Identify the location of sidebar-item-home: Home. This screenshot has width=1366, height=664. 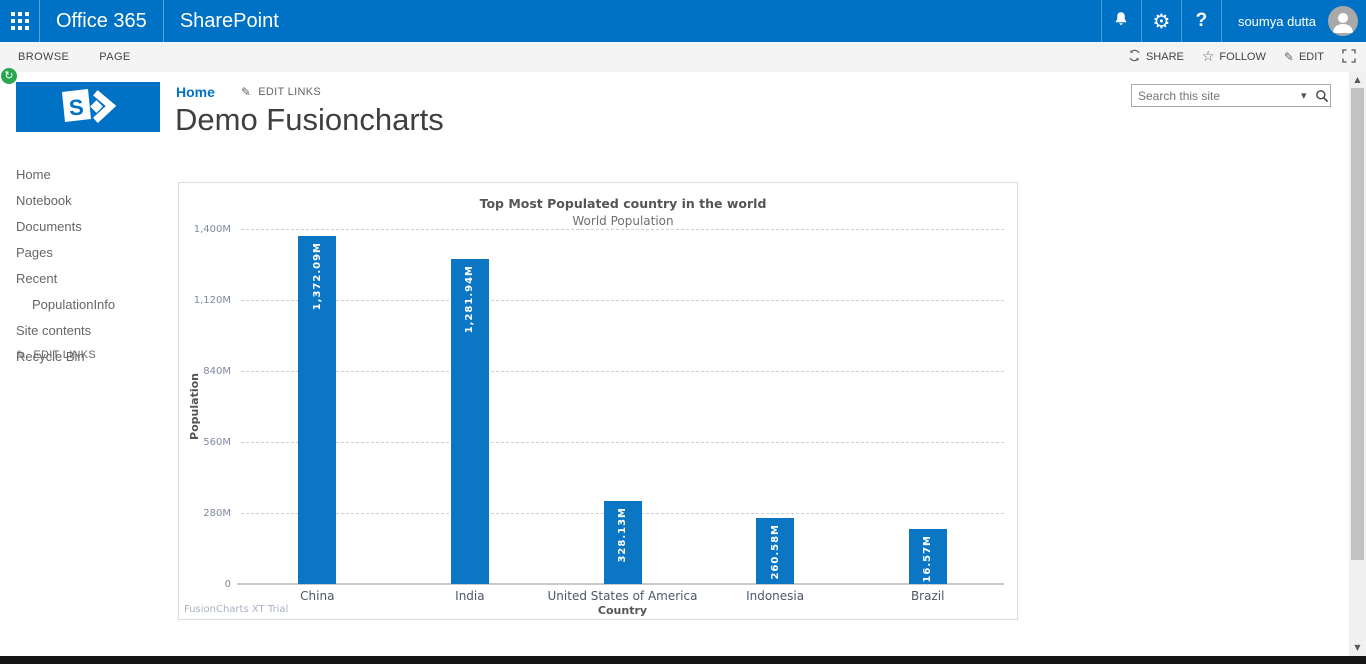
(33, 174).